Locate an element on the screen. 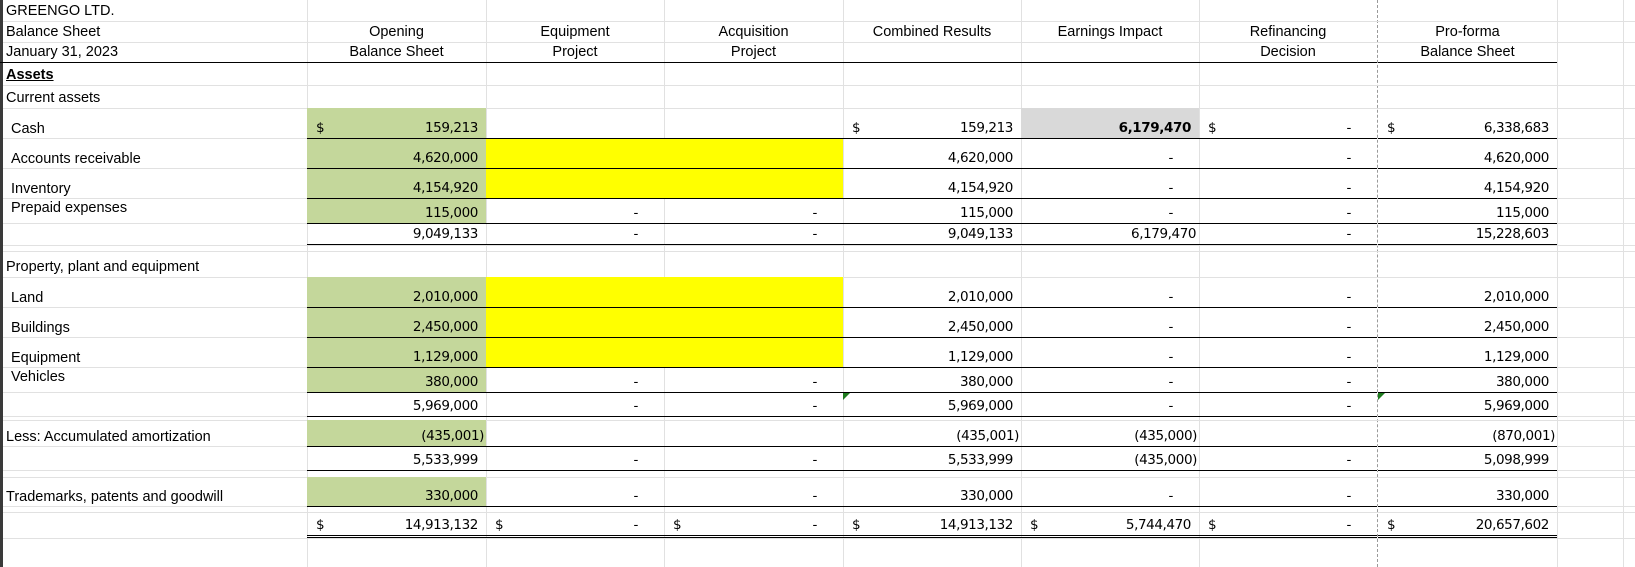 The width and height of the screenshot is (1635, 567). cell-combined: 330,000 is located at coordinates (932, 492).